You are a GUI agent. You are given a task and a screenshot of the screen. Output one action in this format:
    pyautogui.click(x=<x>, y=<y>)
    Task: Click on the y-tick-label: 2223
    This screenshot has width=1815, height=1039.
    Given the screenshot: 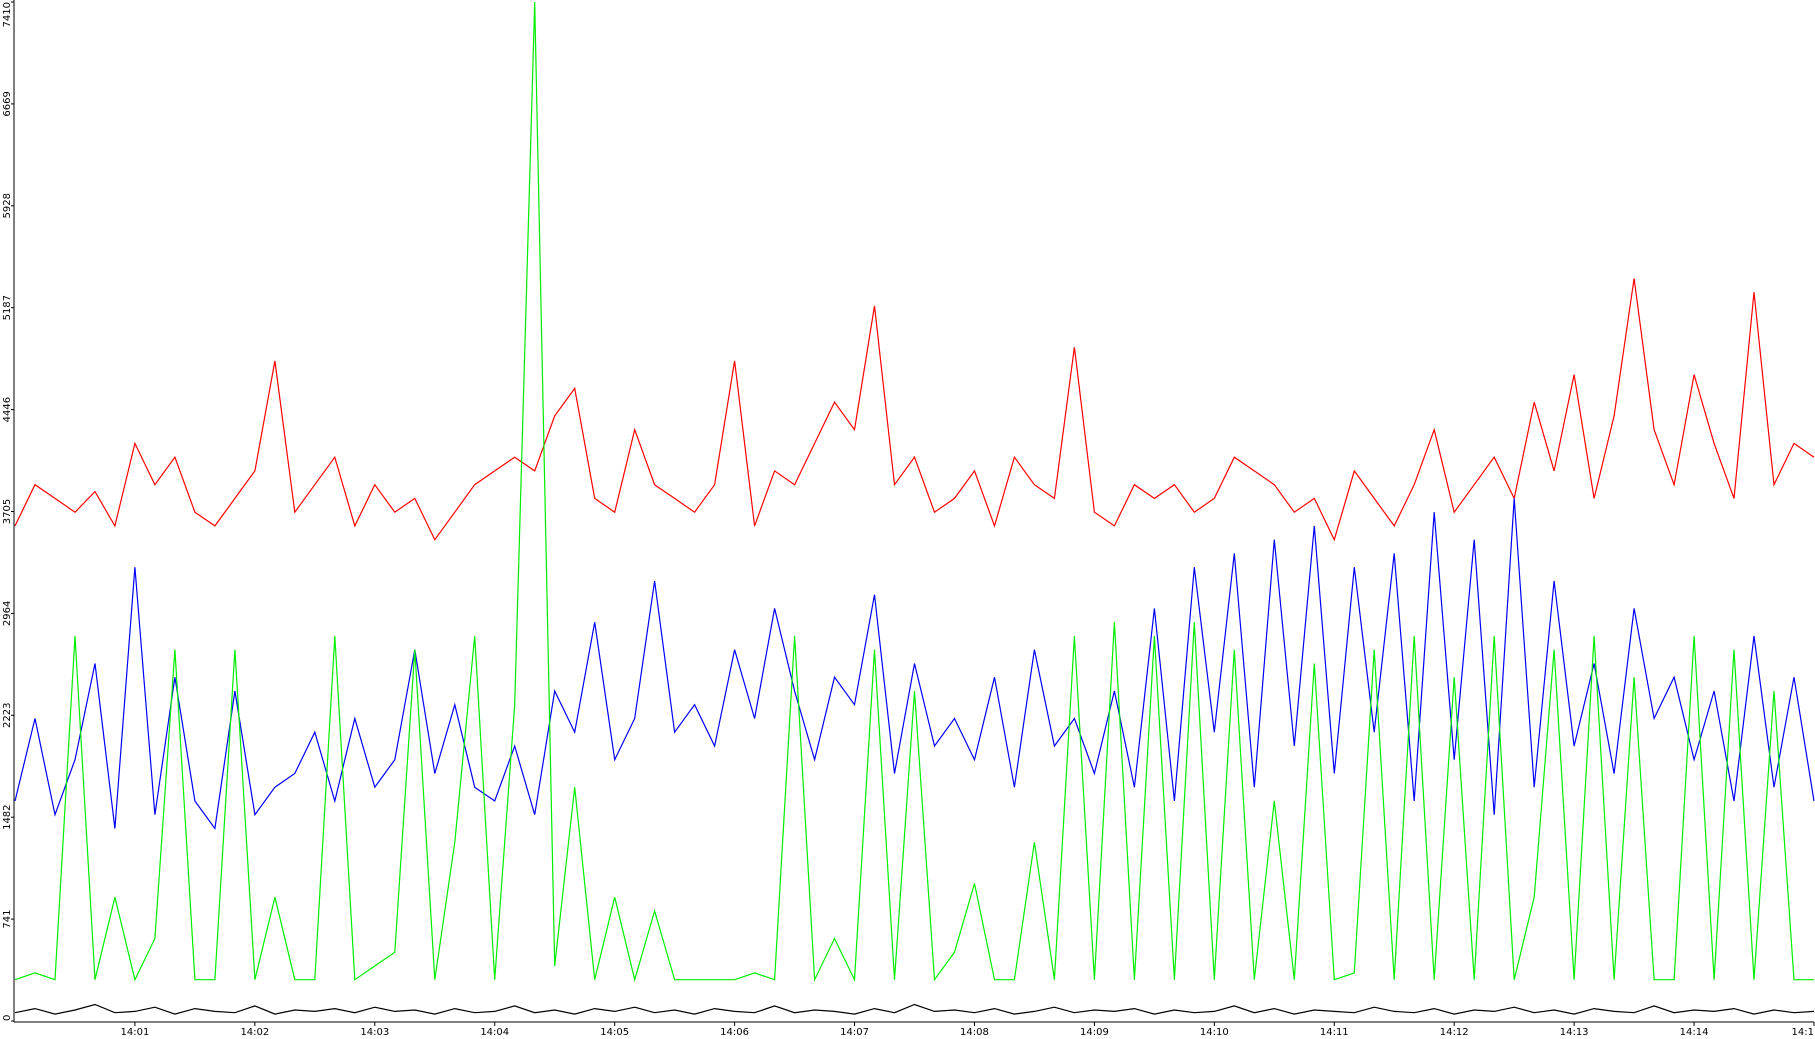 What is the action you would take?
    pyautogui.click(x=7, y=715)
    